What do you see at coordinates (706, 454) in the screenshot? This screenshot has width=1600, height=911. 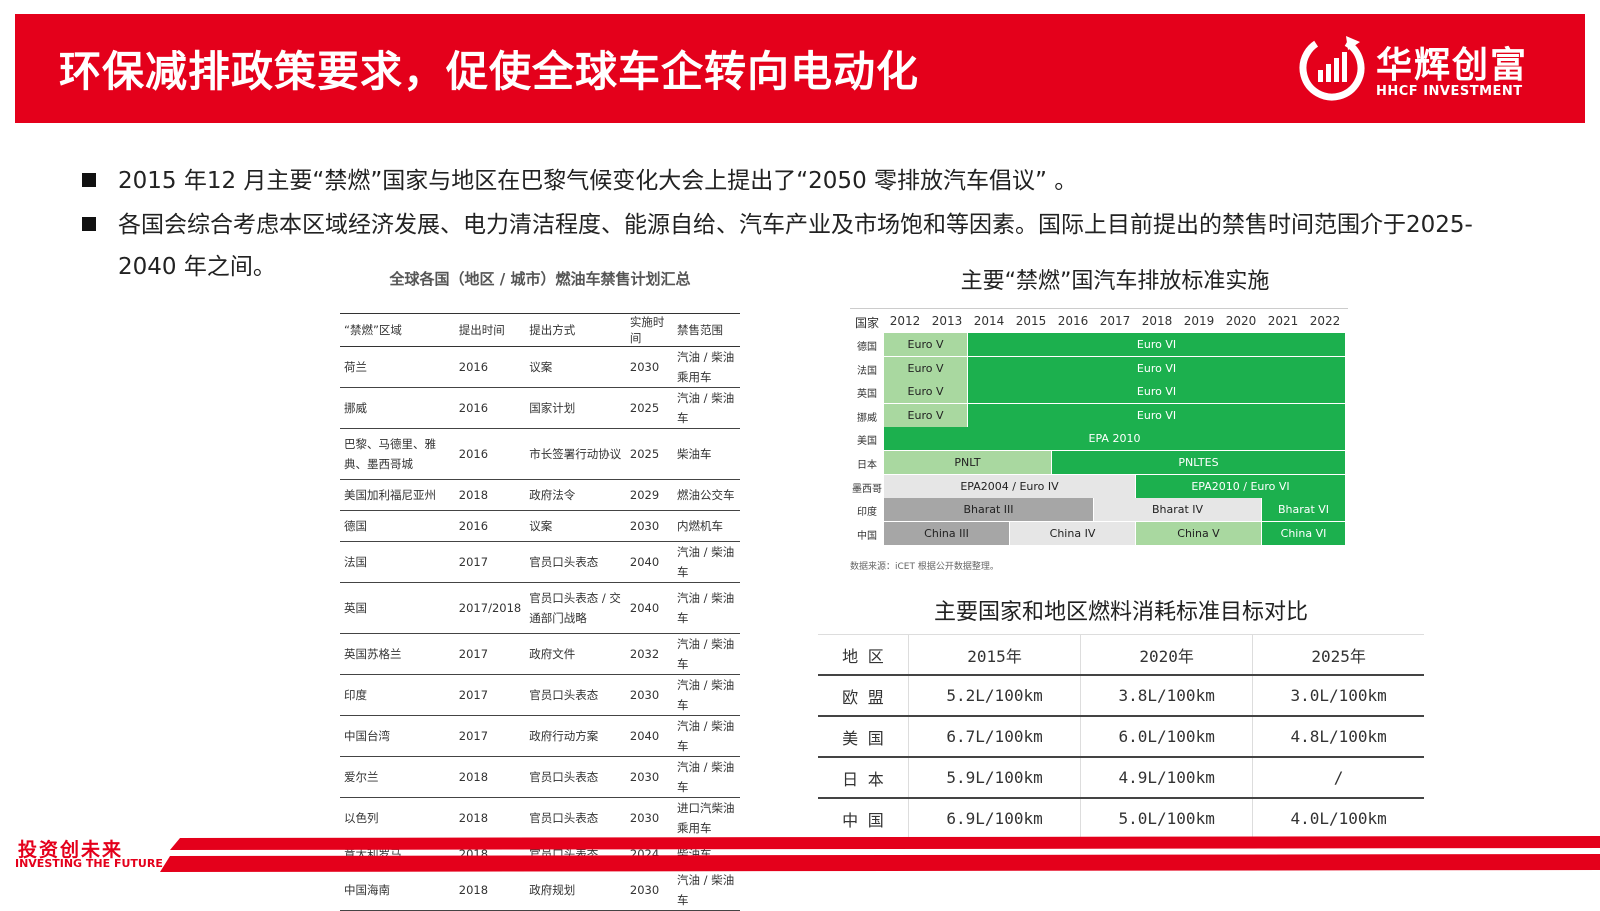 I see `table-cell: 柴油车` at bounding box center [706, 454].